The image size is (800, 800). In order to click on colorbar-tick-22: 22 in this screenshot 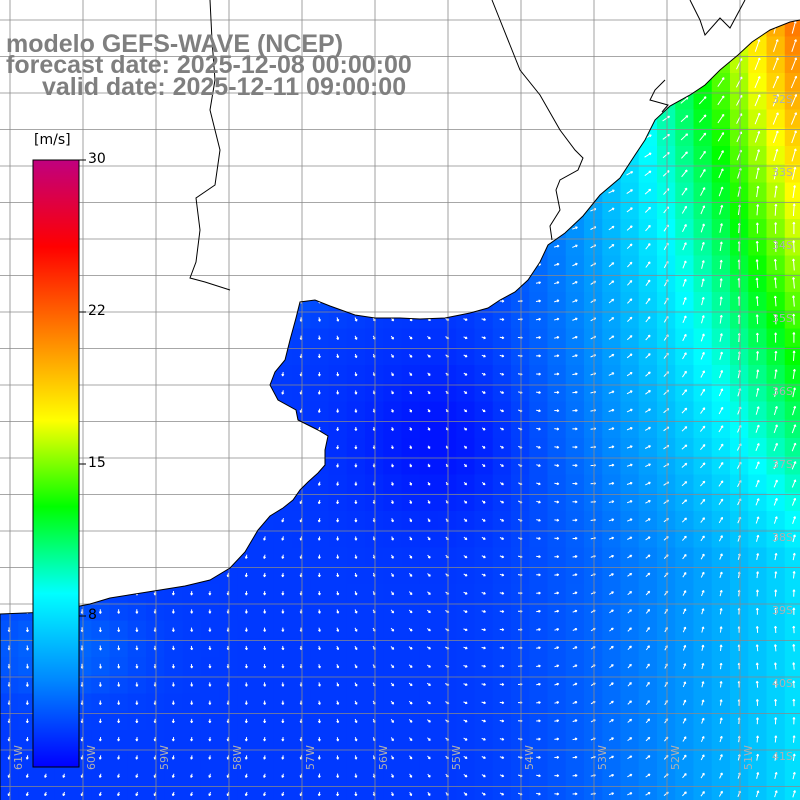, I will do `click(97, 311)`.